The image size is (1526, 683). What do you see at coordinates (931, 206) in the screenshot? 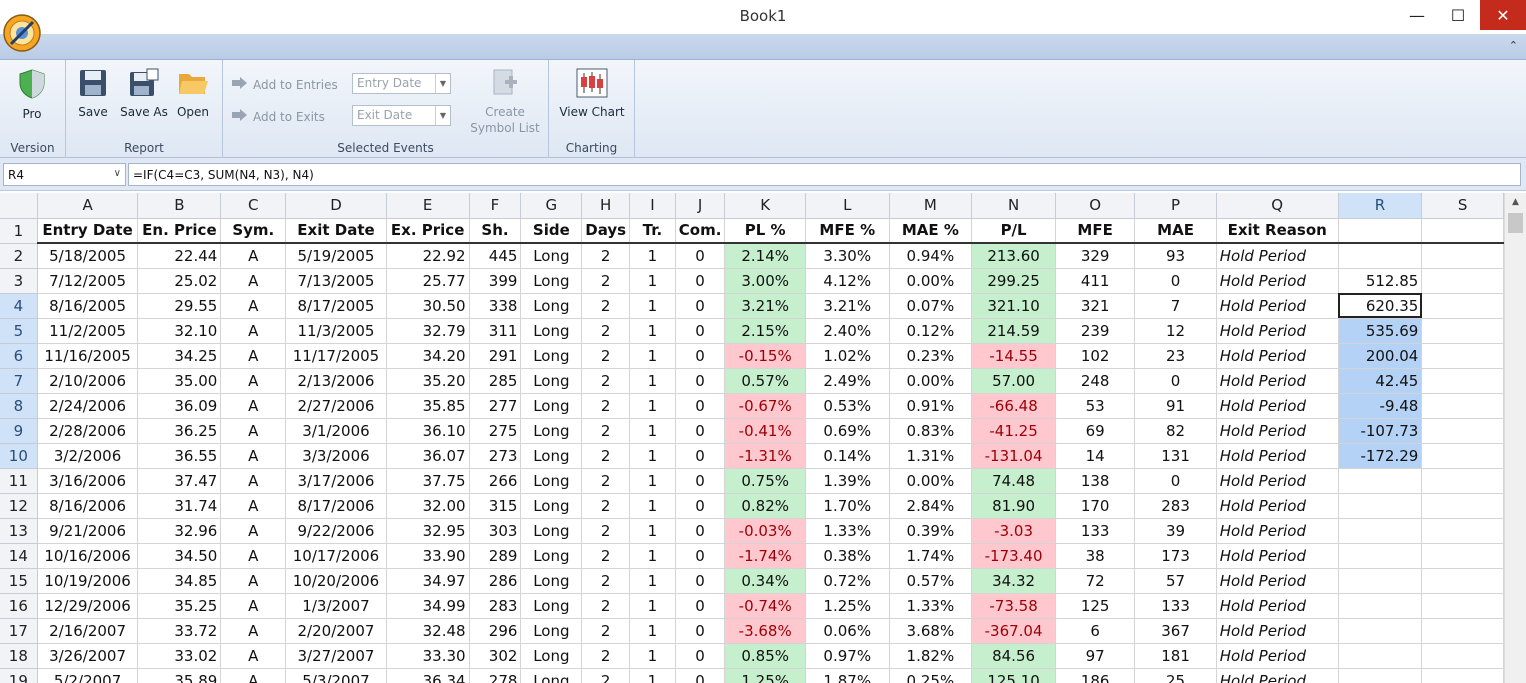
I see `column-header-m: M` at bounding box center [931, 206].